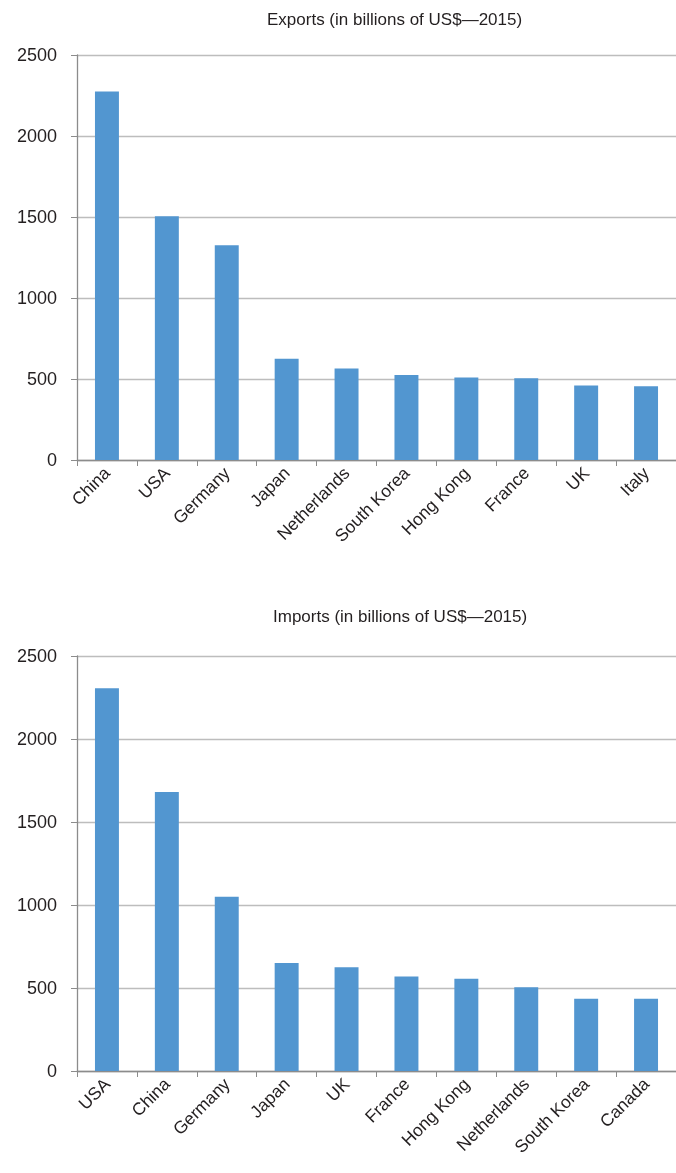 The height and width of the screenshot is (1173, 676). Describe the element at coordinates (635, 481) in the screenshot. I see `x-tick-label: Italy` at that location.